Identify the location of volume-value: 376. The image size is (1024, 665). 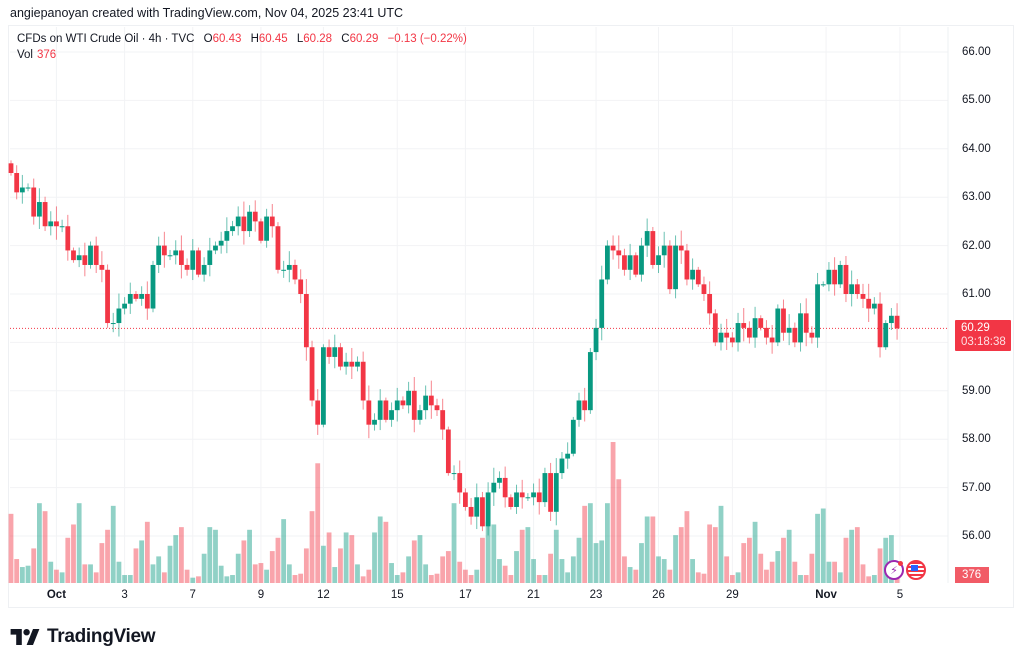
(47, 55).